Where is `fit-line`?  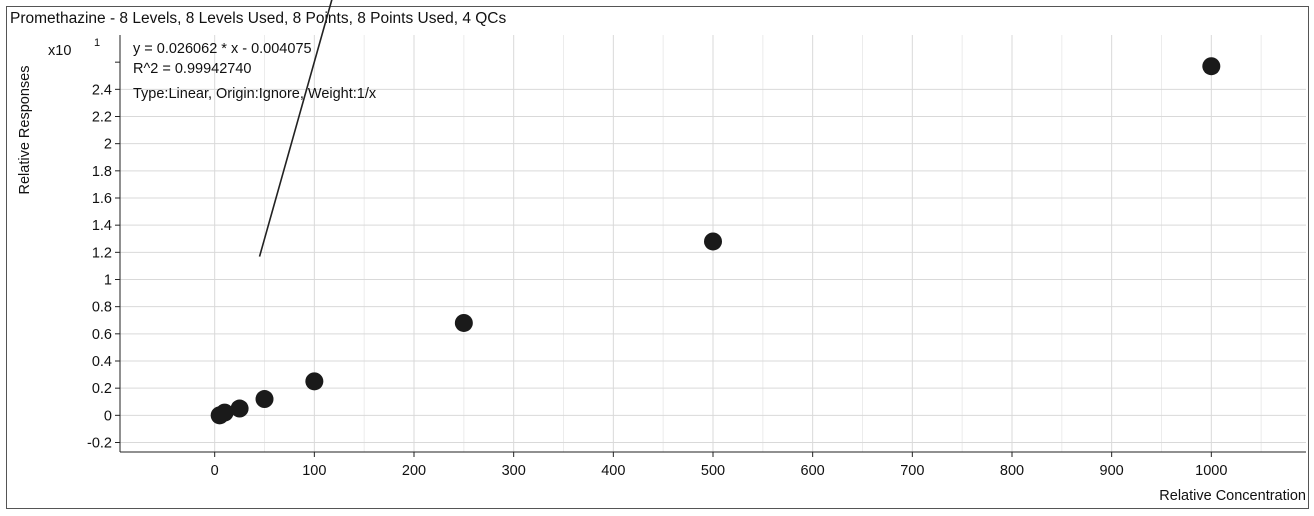 fit-line is located at coordinates (295, 128).